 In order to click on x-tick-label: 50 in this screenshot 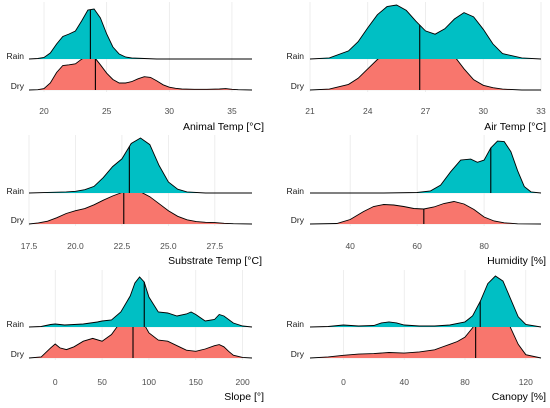, I will do `click(102, 382)`.